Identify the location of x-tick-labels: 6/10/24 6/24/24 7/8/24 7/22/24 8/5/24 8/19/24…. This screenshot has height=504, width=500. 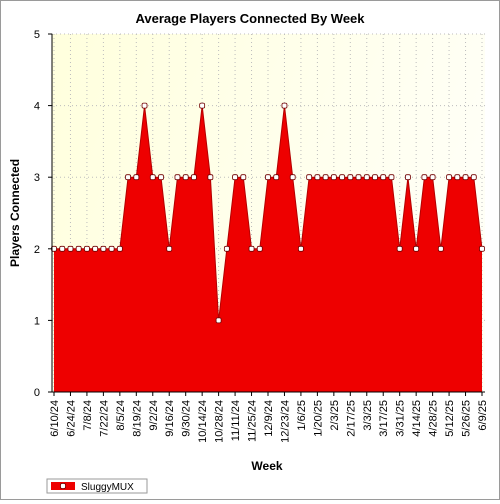
(269, 417).